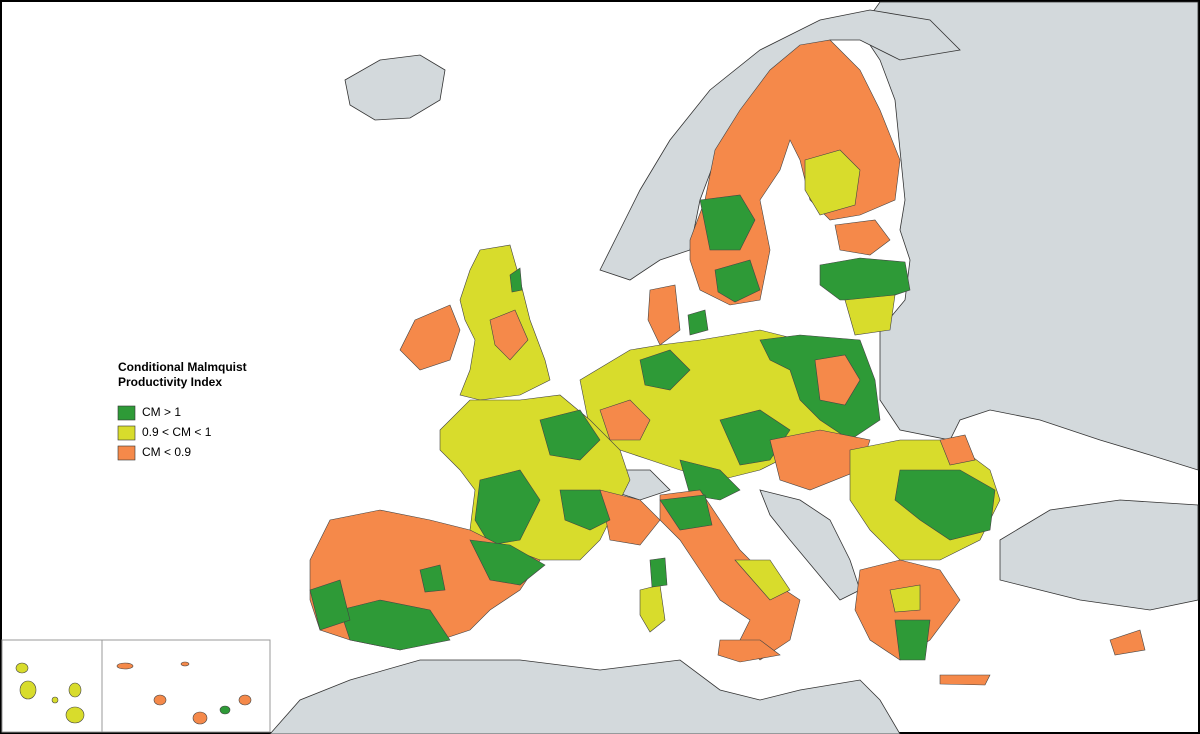 This screenshot has height=734, width=1200. I want to click on legend-title: Conditional Malmquist, so click(182, 367).